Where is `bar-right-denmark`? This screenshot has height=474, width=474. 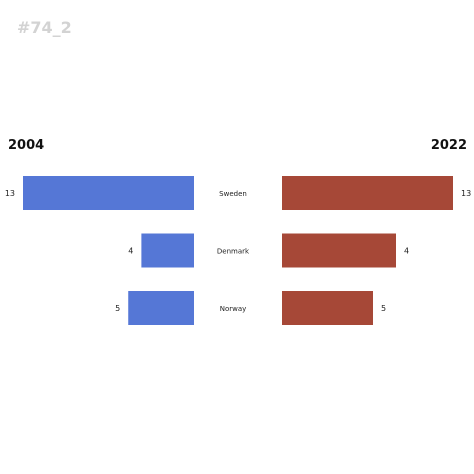 bar-right-denmark is located at coordinates (339, 250).